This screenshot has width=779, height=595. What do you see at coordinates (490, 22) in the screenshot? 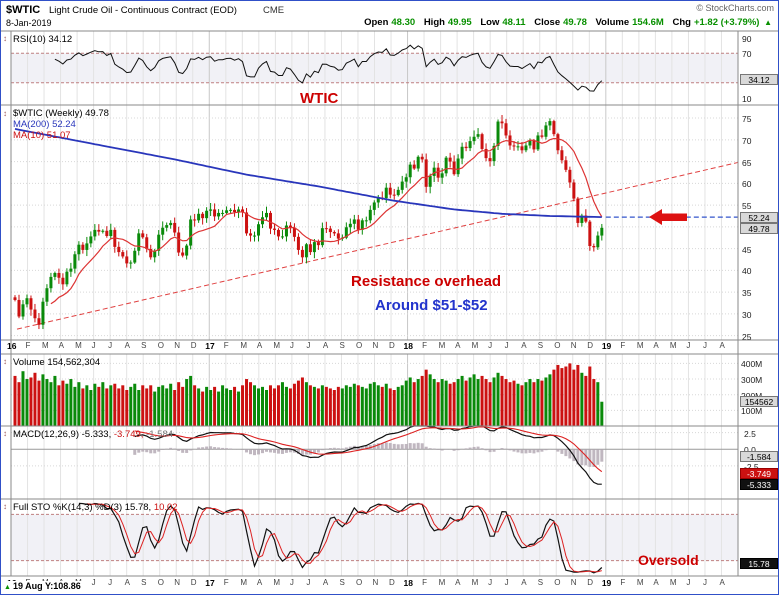
I see `low-label: Low` at bounding box center [490, 22].